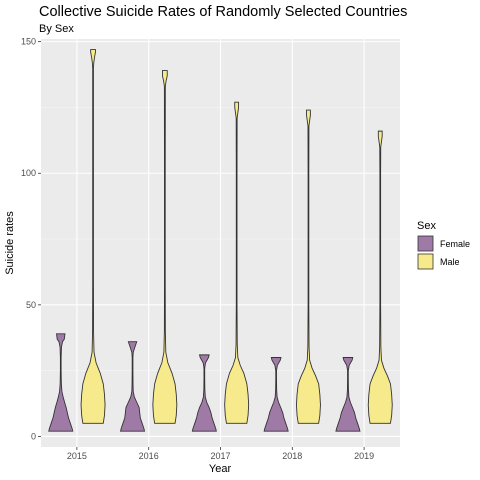  What do you see at coordinates (77, 456) in the screenshot?
I see `x-tick-label: 2015` at bounding box center [77, 456].